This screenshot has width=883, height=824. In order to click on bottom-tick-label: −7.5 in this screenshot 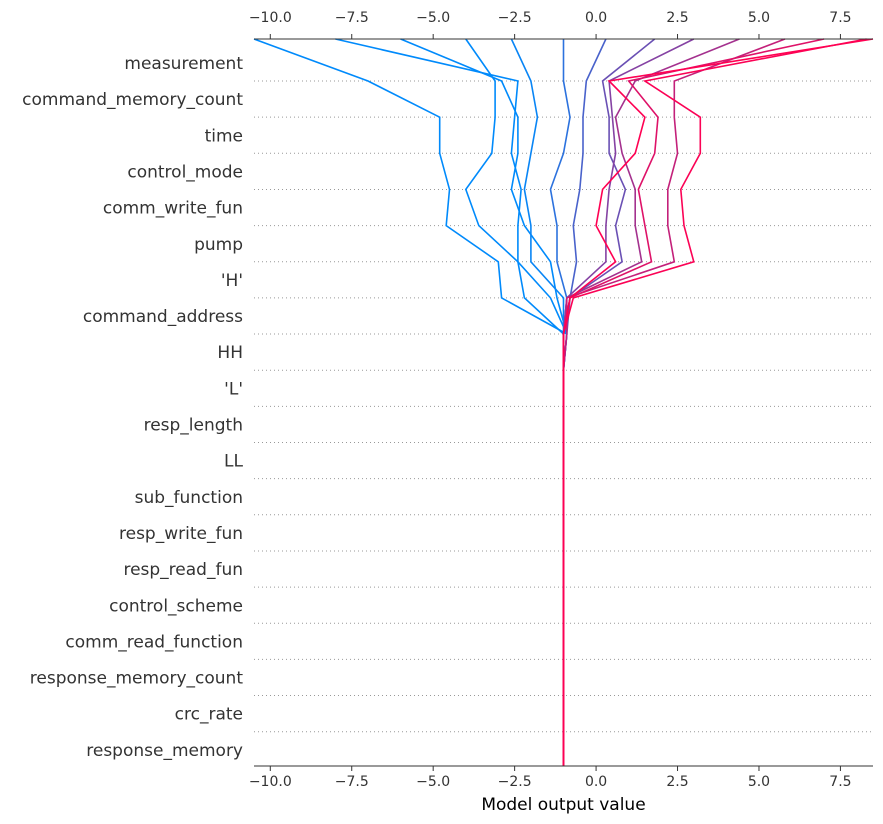, I will do `click(352, 782)`.